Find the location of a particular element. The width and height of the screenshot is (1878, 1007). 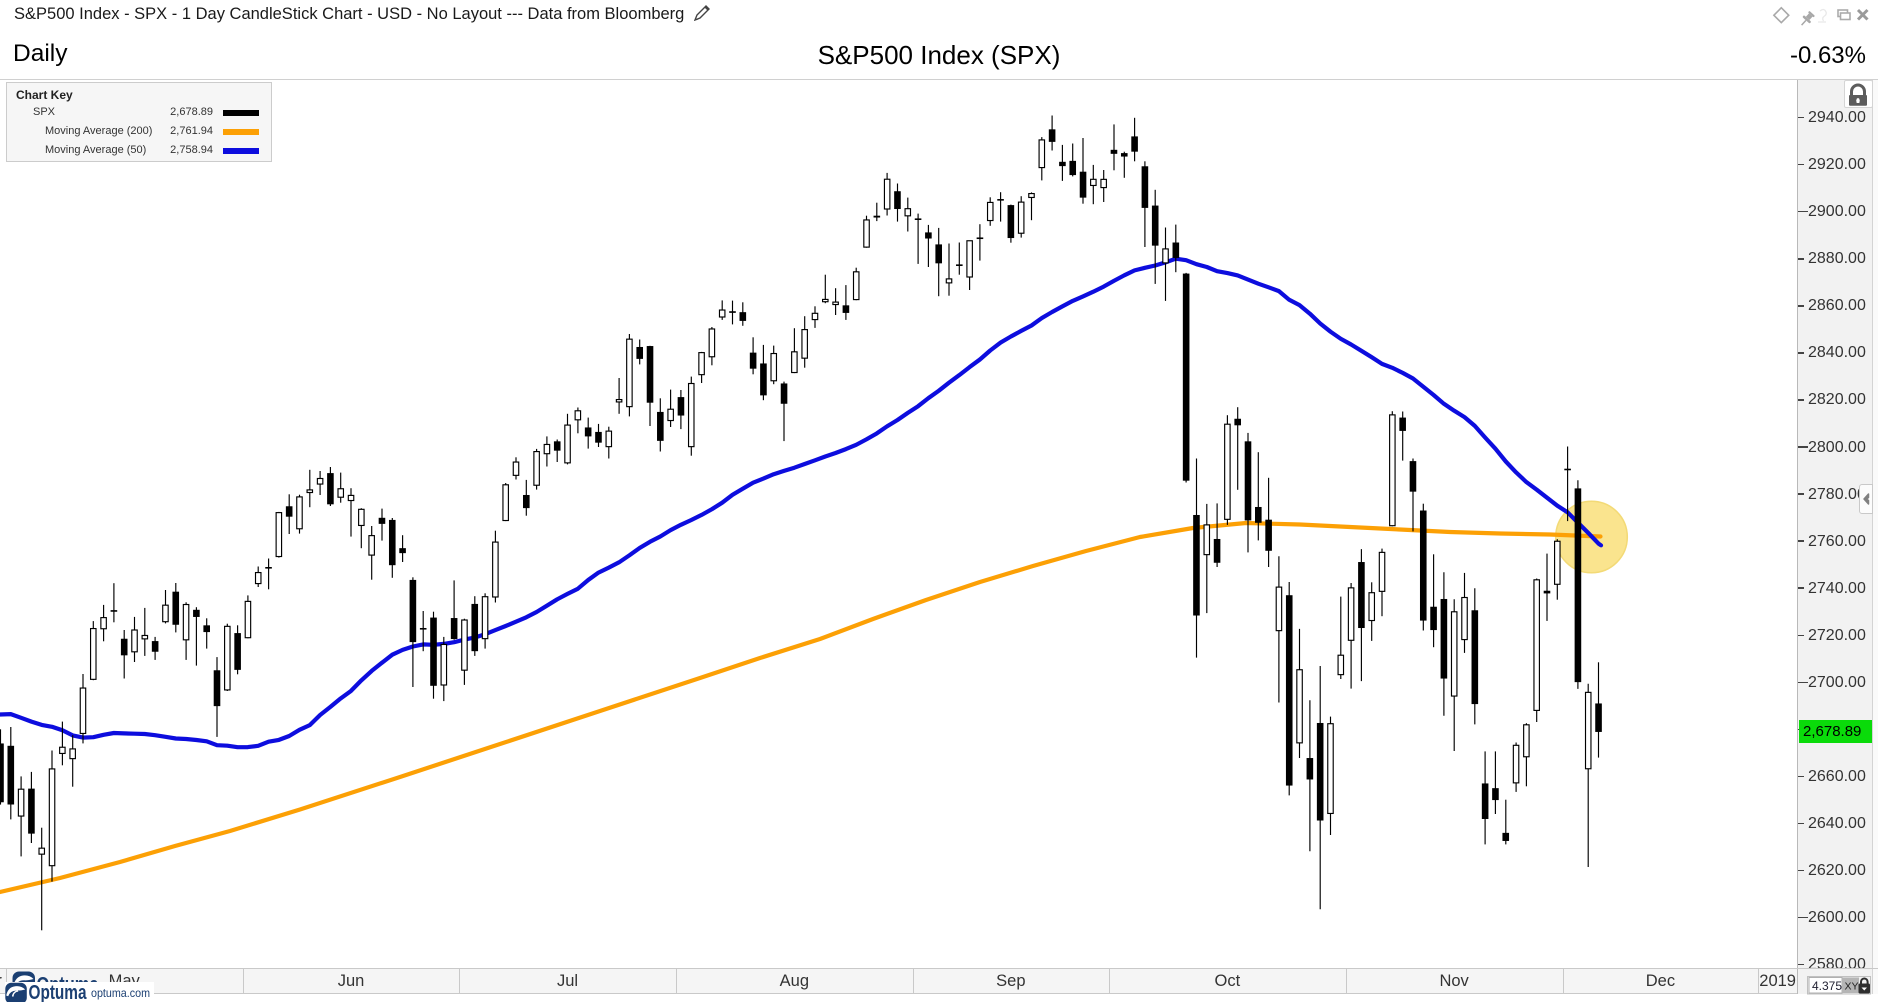

svg-text: Optuma is located at coordinates (57, 992).